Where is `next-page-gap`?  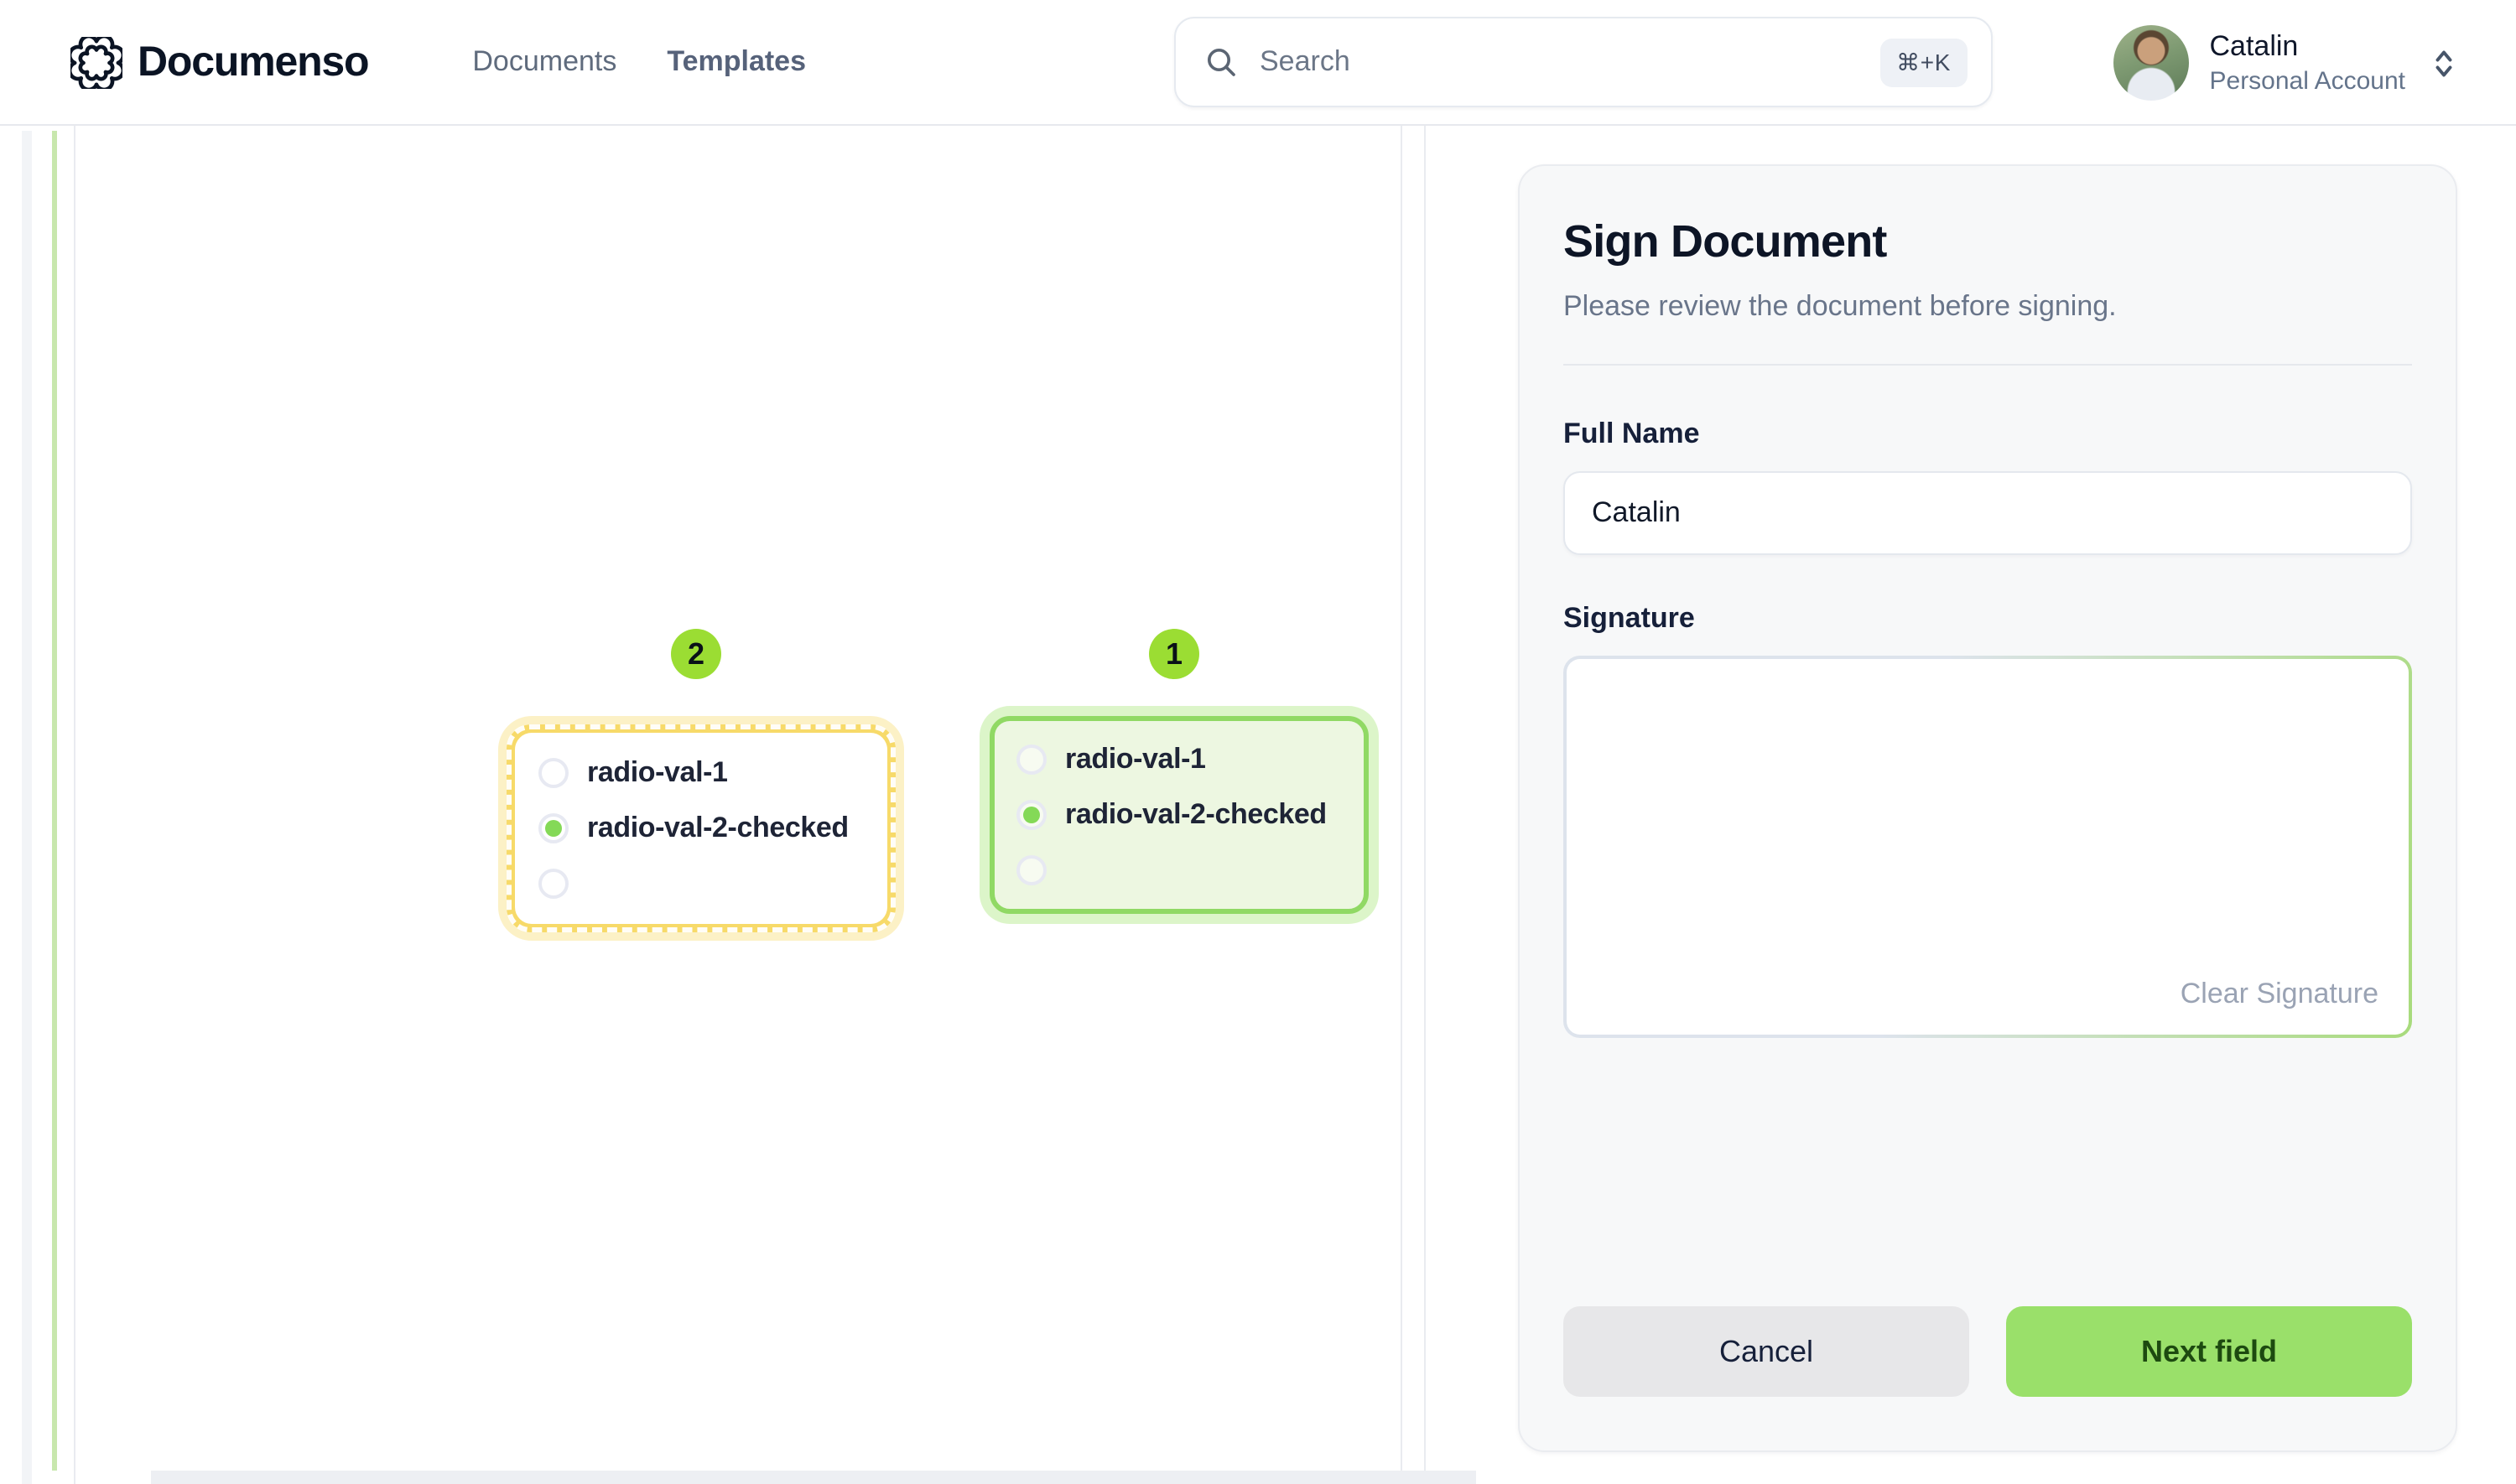 next-page-gap is located at coordinates (813, 1477).